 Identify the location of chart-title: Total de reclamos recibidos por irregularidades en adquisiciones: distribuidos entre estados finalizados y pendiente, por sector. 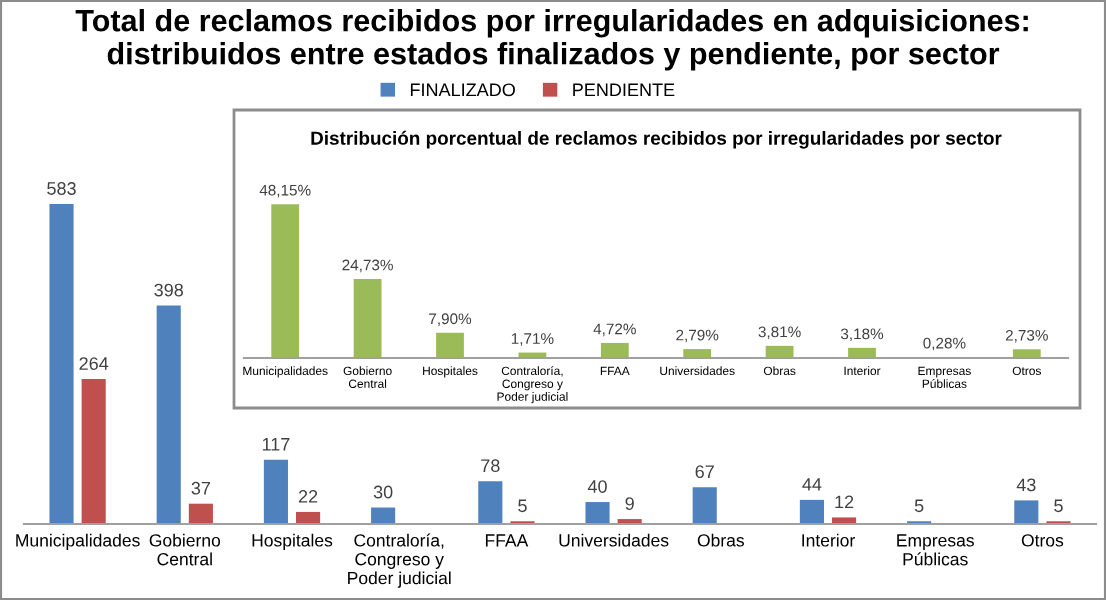
(551, 40).